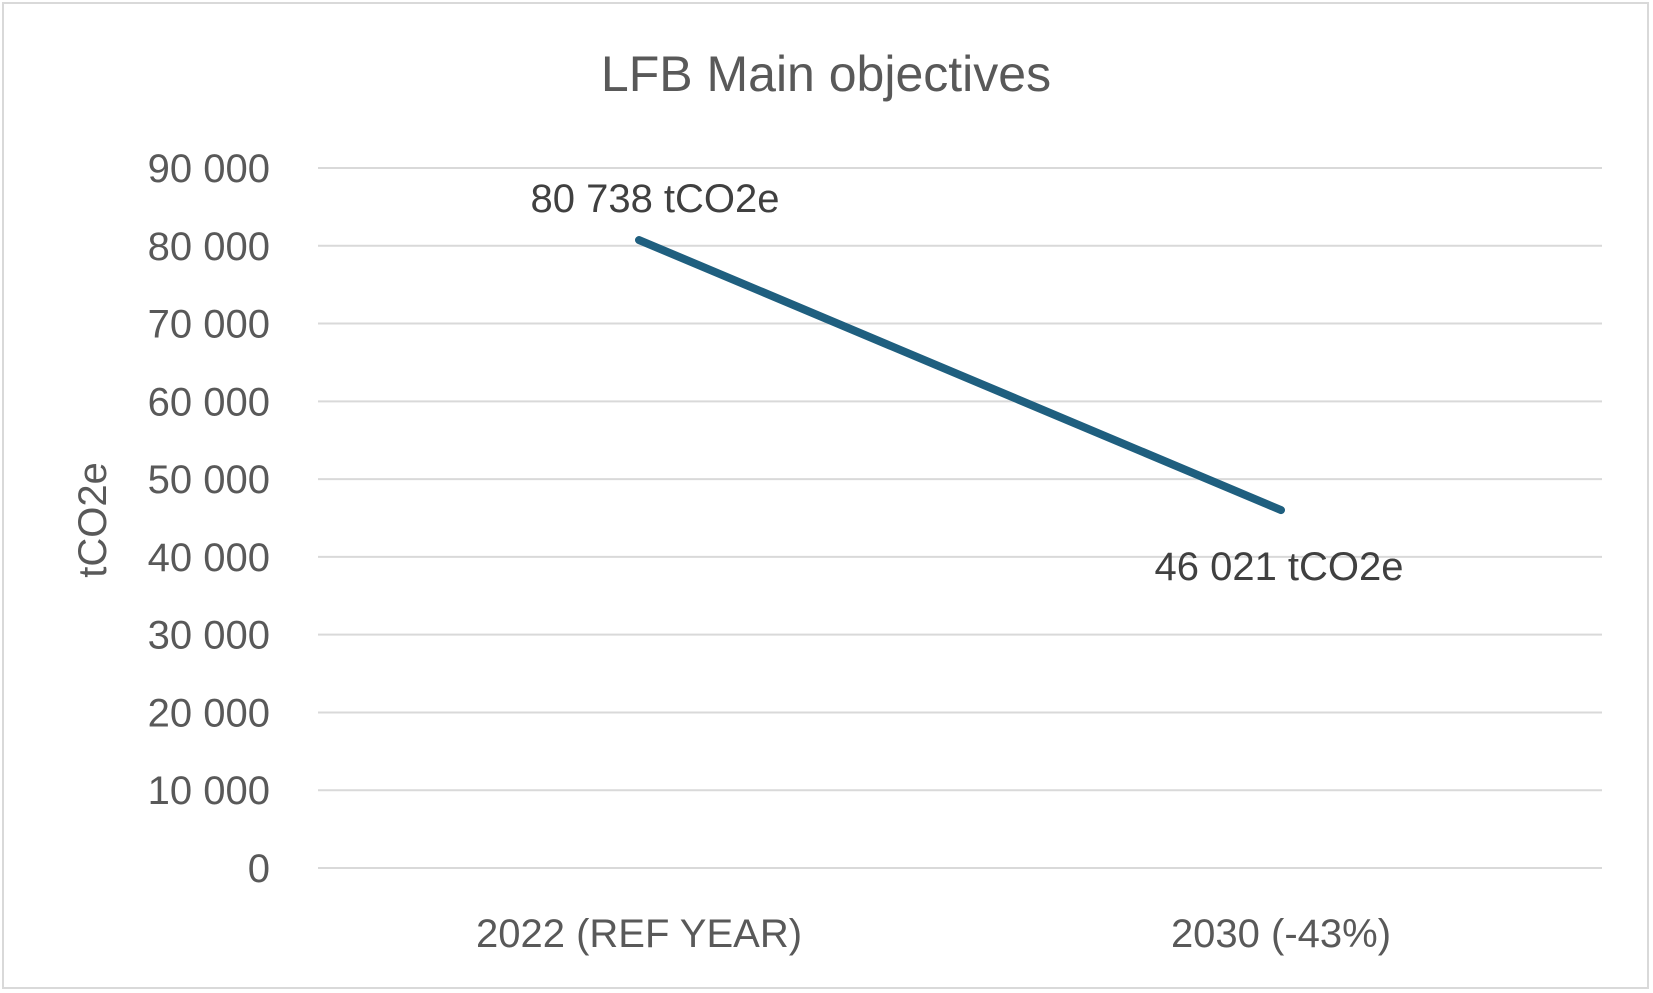  Describe the element at coordinates (209, 402) in the screenshot. I see `y-tick-label: 60 000` at that location.